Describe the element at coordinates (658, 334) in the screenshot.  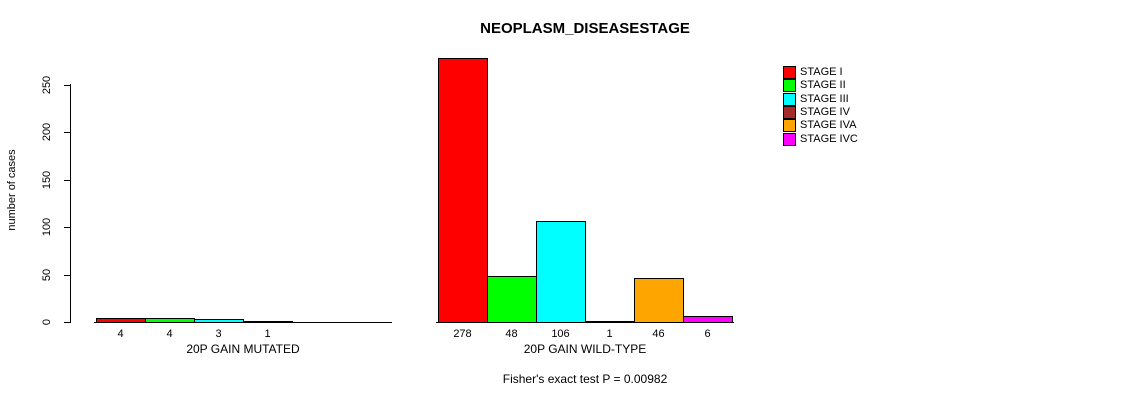
I see `bar-value-label: 46` at that location.